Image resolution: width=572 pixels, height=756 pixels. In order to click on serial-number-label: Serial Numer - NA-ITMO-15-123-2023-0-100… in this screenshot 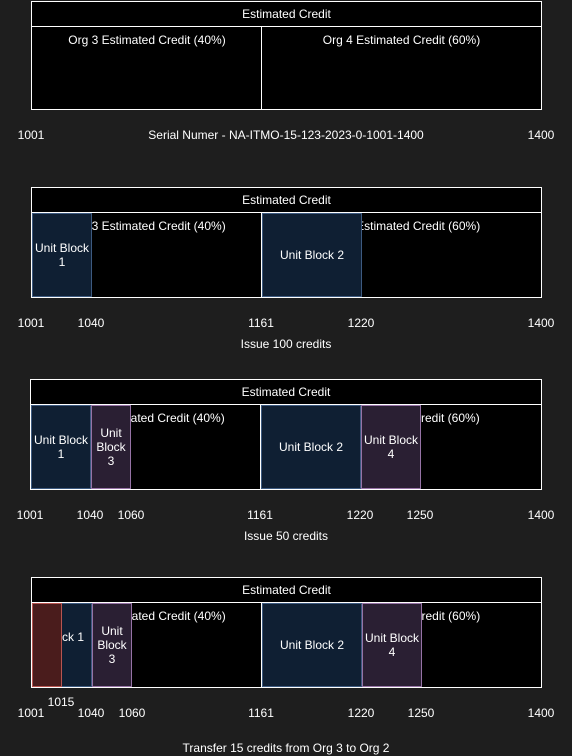, I will do `click(286, 135)`.